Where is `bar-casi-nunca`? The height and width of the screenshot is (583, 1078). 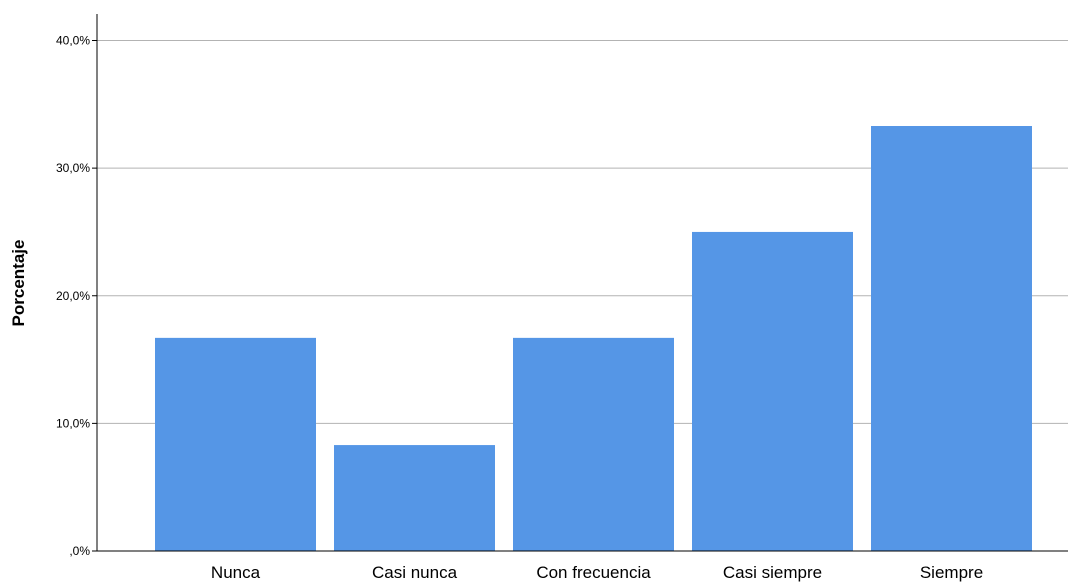 bar-casi-nunca is located at coordinates (414, 498).